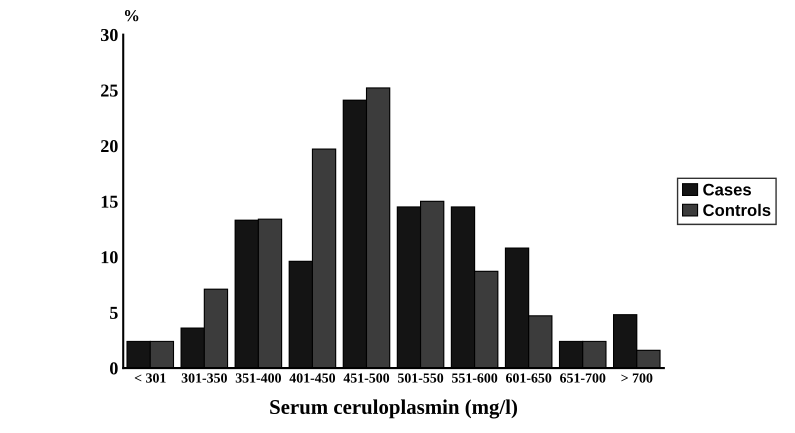  What do you see at coordinates (421, 378) in the screenshot?
I see `x-tick-label: 501-550` at bounding box center [421, 378].